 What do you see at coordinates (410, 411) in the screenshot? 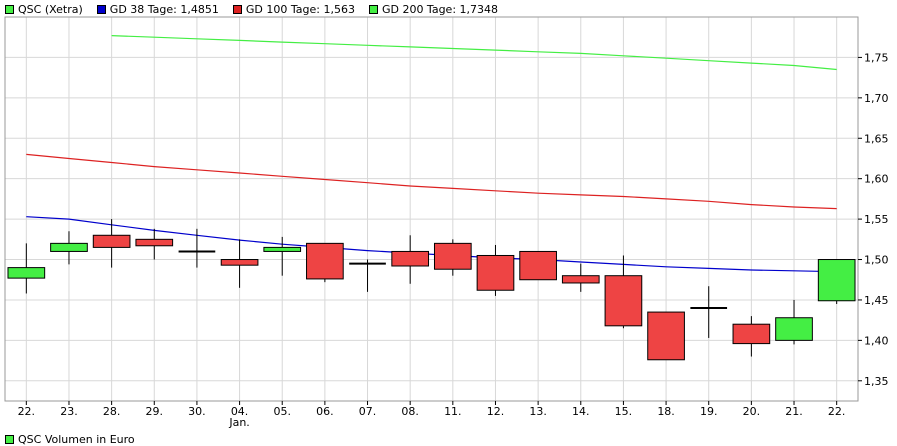
I see `x-tick-label: 08.` at bounding box center [410, 411].